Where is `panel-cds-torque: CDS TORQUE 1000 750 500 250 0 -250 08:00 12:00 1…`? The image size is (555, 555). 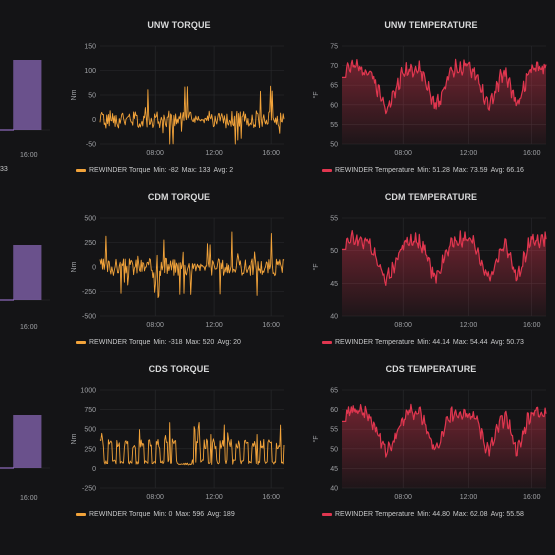 panel-cds-torque: CDS TORQUE 1000 750 500 250 0 -250 08:00 12:00 1… is located at coordinates (179, 443).